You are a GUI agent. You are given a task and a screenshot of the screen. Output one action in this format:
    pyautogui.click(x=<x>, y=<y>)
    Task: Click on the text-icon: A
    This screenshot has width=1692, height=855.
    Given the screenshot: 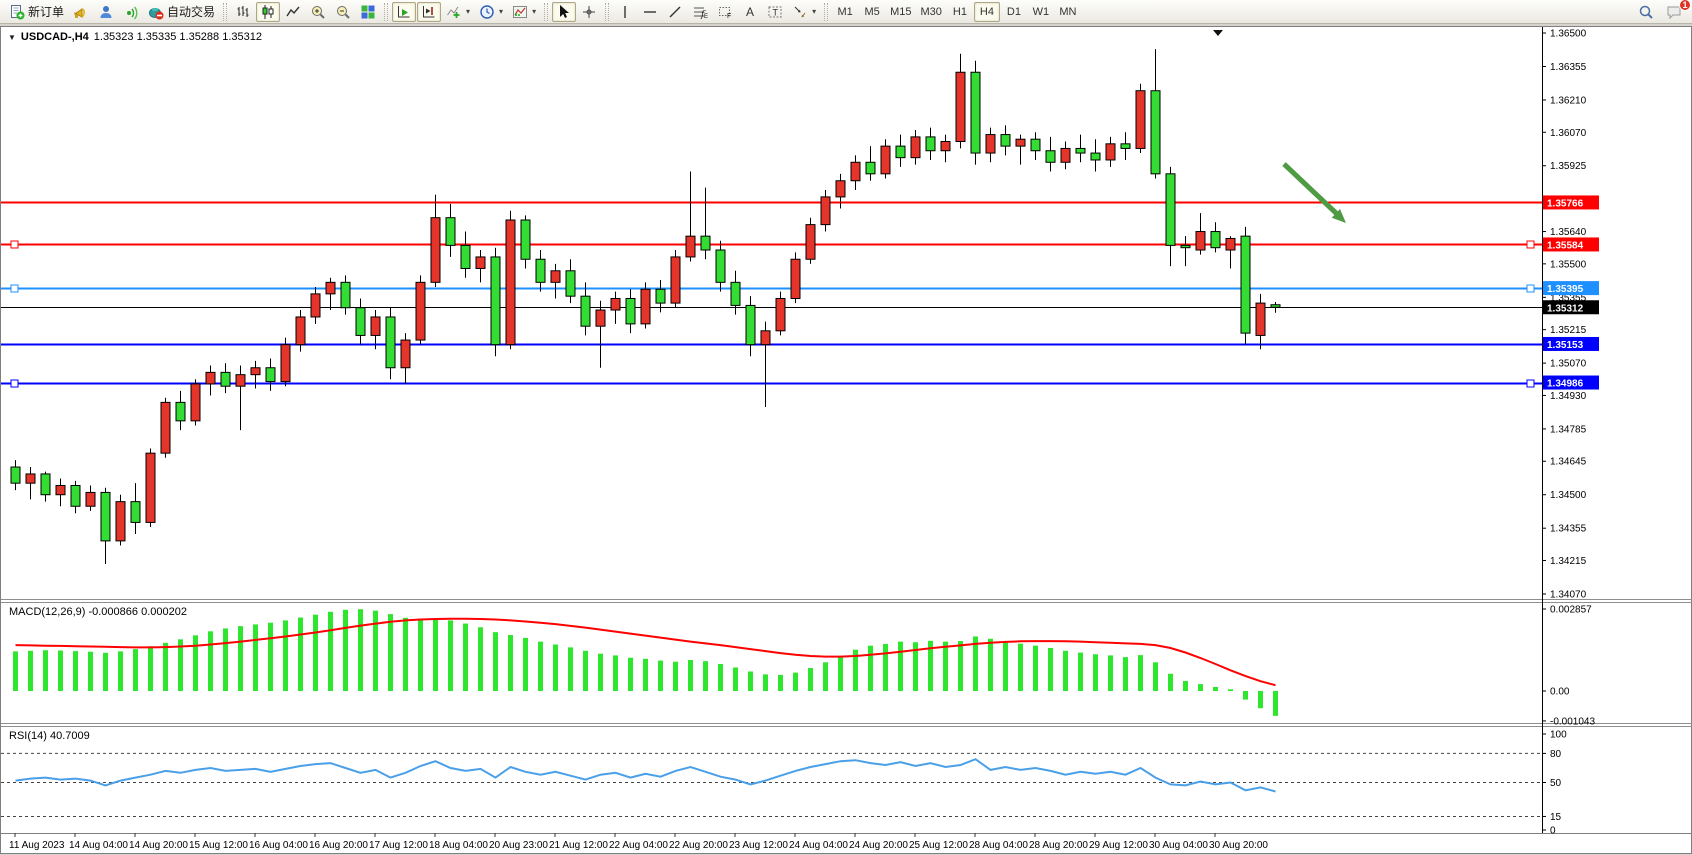 What is the action you would take?
    pyautogui.click(x=750, y=12)
    